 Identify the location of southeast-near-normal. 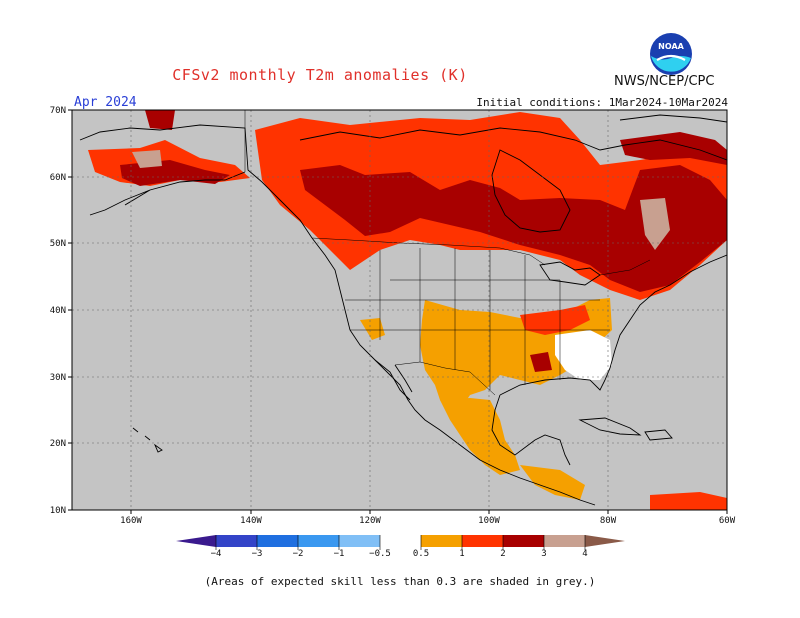
(583, 355).